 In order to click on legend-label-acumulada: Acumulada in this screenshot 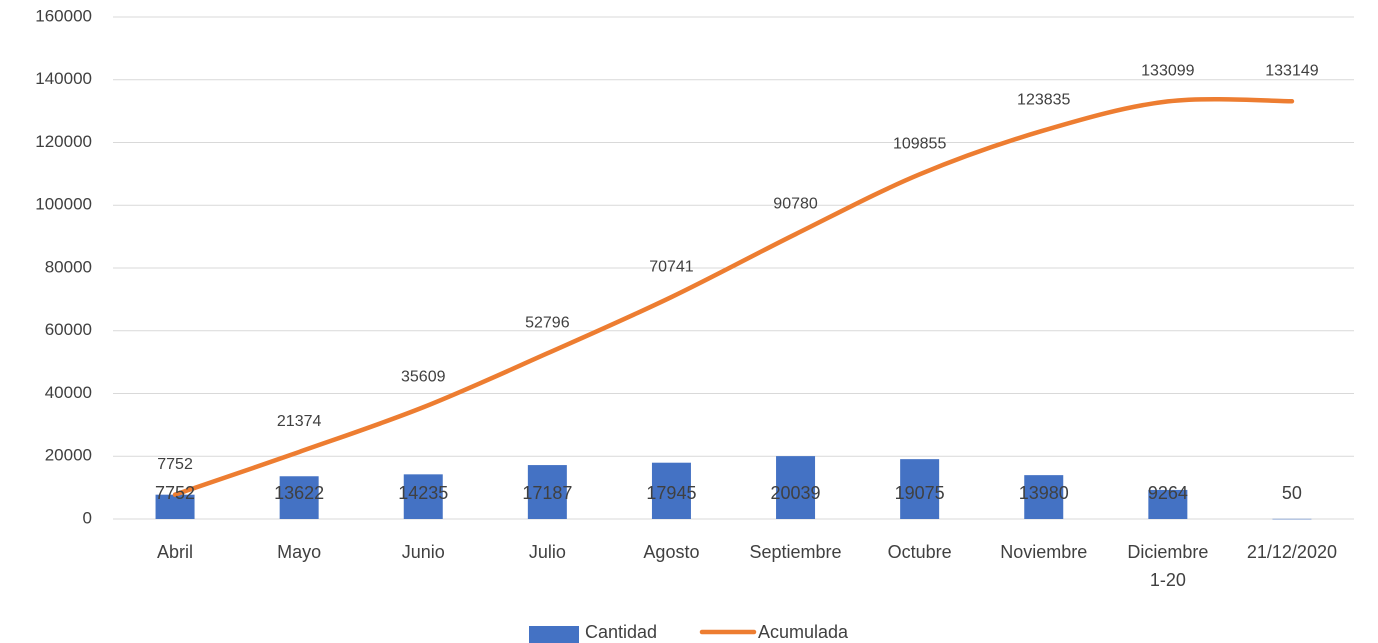, I will do `click(803, 632)`.